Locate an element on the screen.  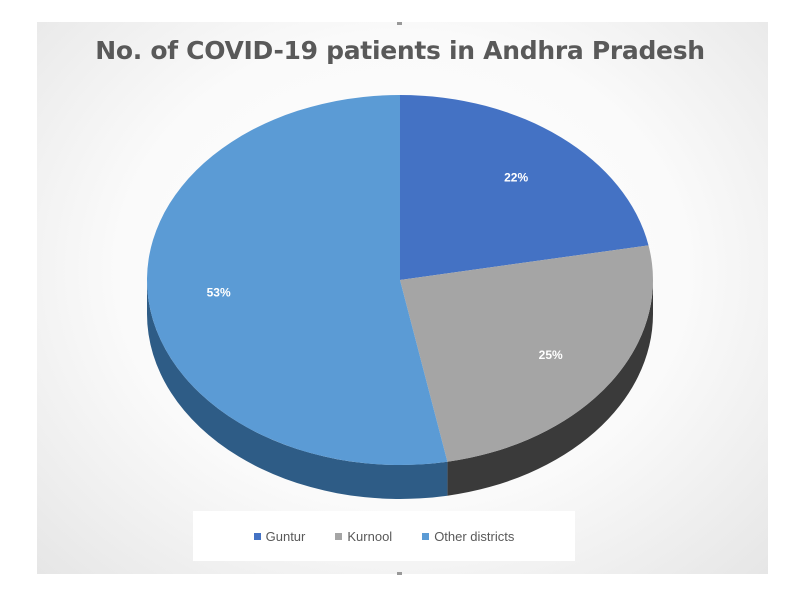
legend-item-kurnool: Kurnool is located at coordinates (363, 536).